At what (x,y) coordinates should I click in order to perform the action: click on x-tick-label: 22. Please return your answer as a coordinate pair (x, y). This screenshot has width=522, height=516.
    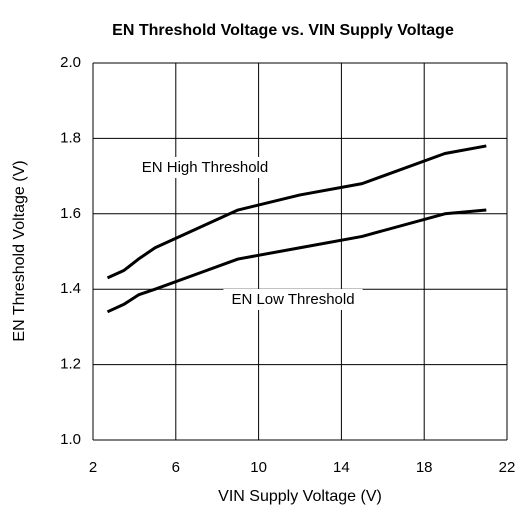
    Looking at the image, I should click on (507, 467).